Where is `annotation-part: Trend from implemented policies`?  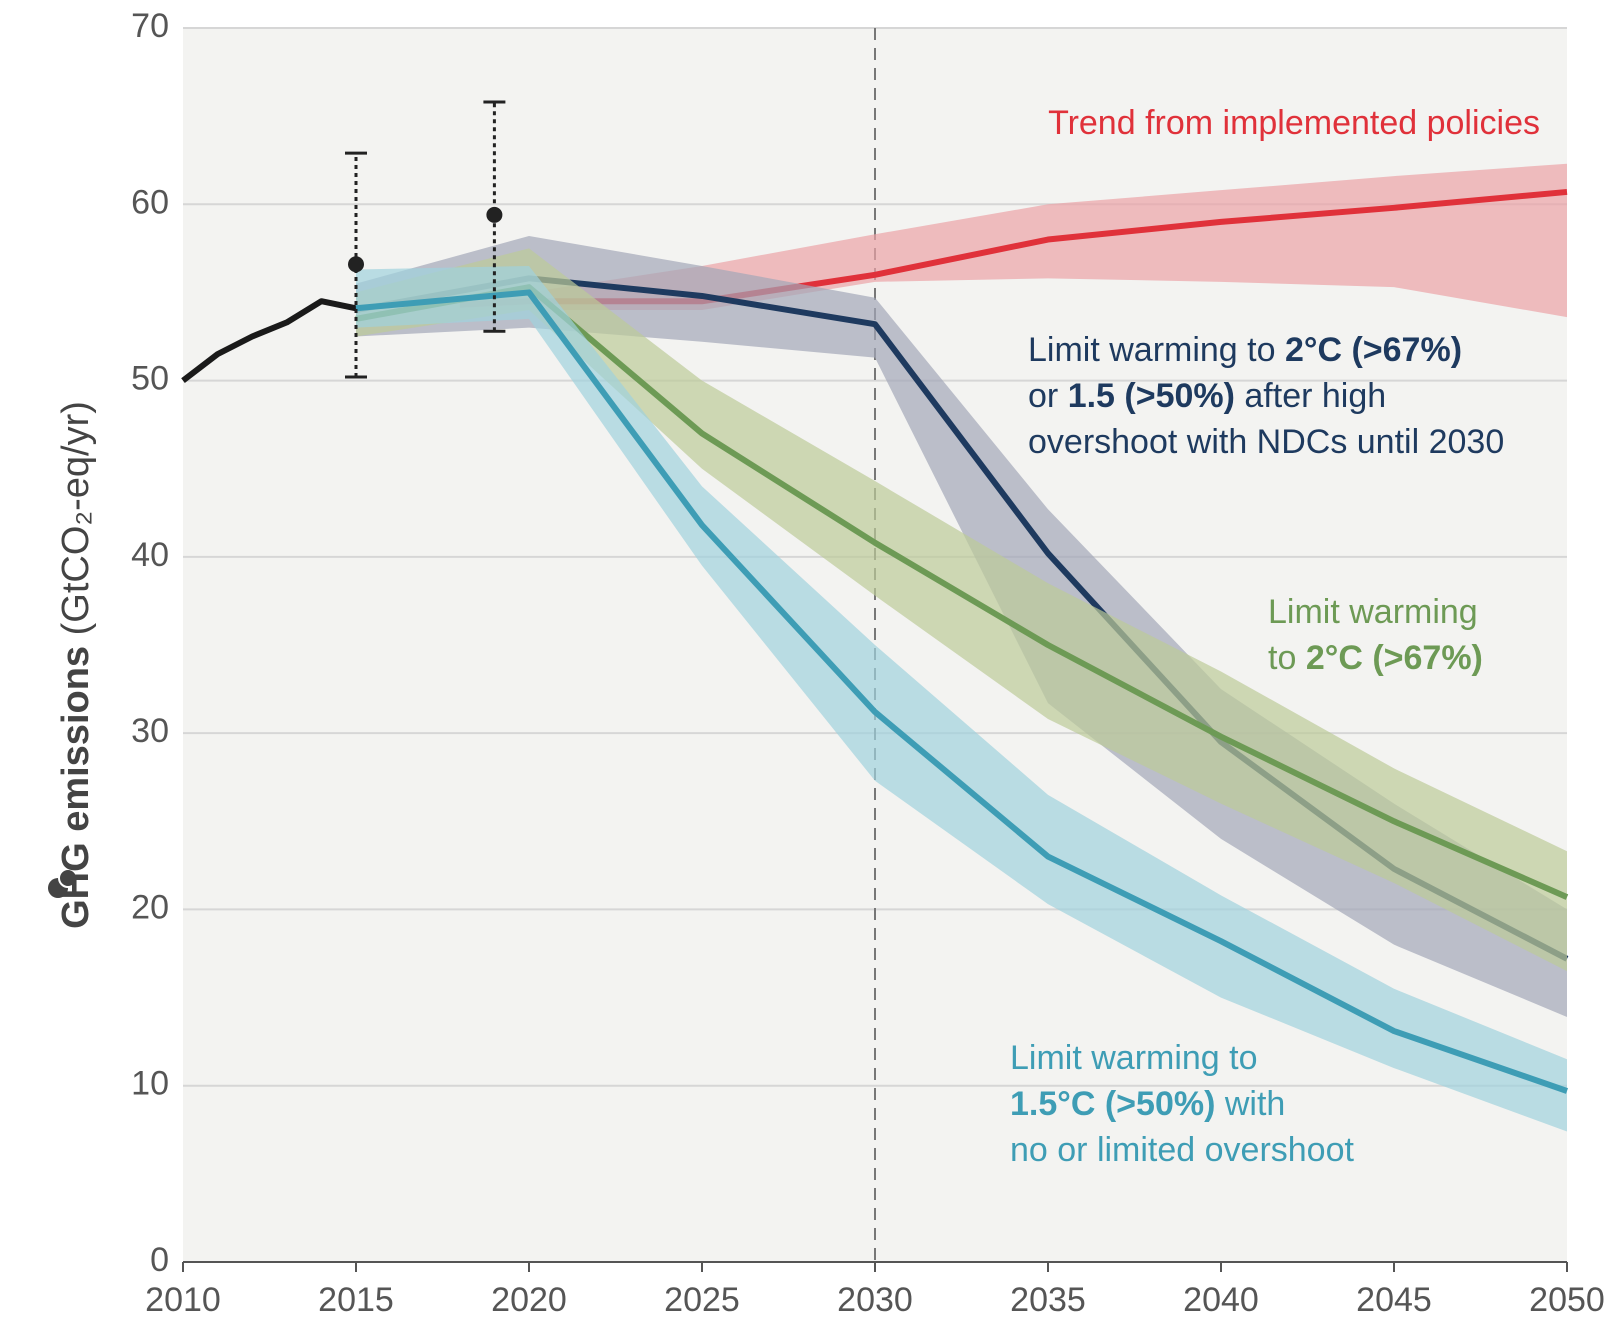 annotation-part: Trend from implemented policies is located at coordinates (1294, 123).